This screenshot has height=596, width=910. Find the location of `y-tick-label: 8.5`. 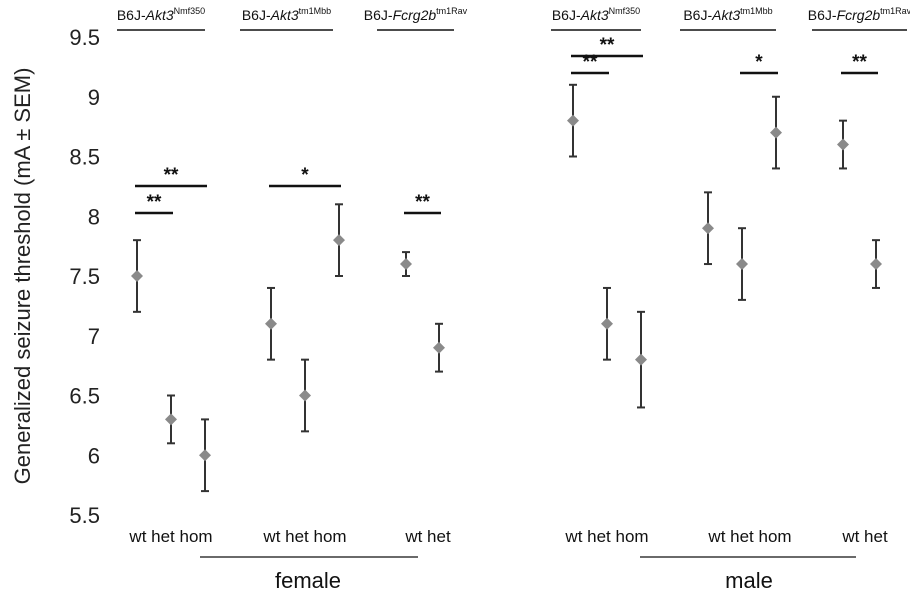

y-tick-label: 8.5 is located at coordinates (84, 157).